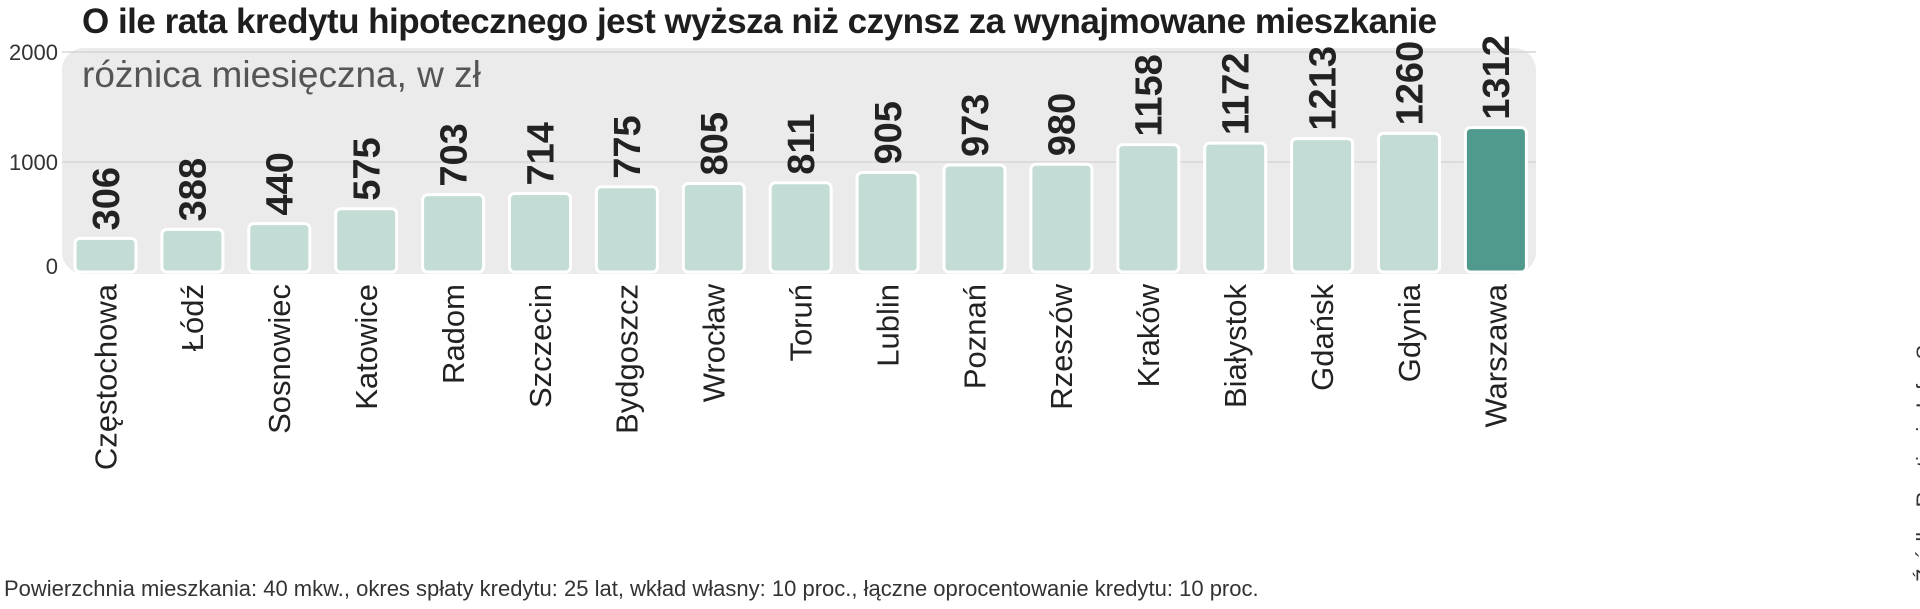 The width and height of the screenshot is (1920, 609). Describe the element at coordinates (889, 132) in the screenshot. I see `value-label: 905` at that location.